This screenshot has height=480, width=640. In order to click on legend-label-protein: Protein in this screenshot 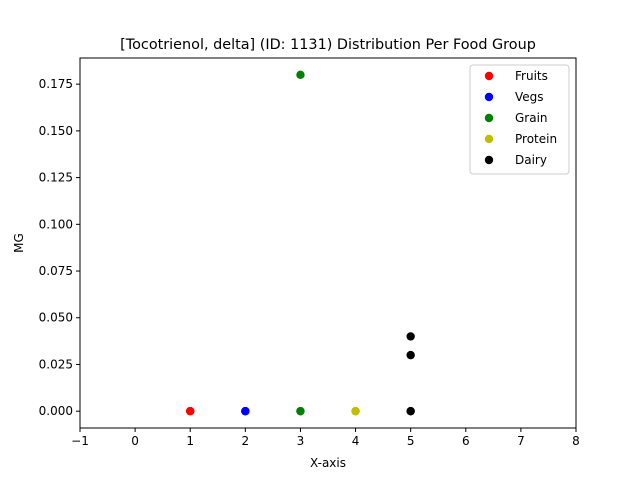, I will do `click(536, 139)`.